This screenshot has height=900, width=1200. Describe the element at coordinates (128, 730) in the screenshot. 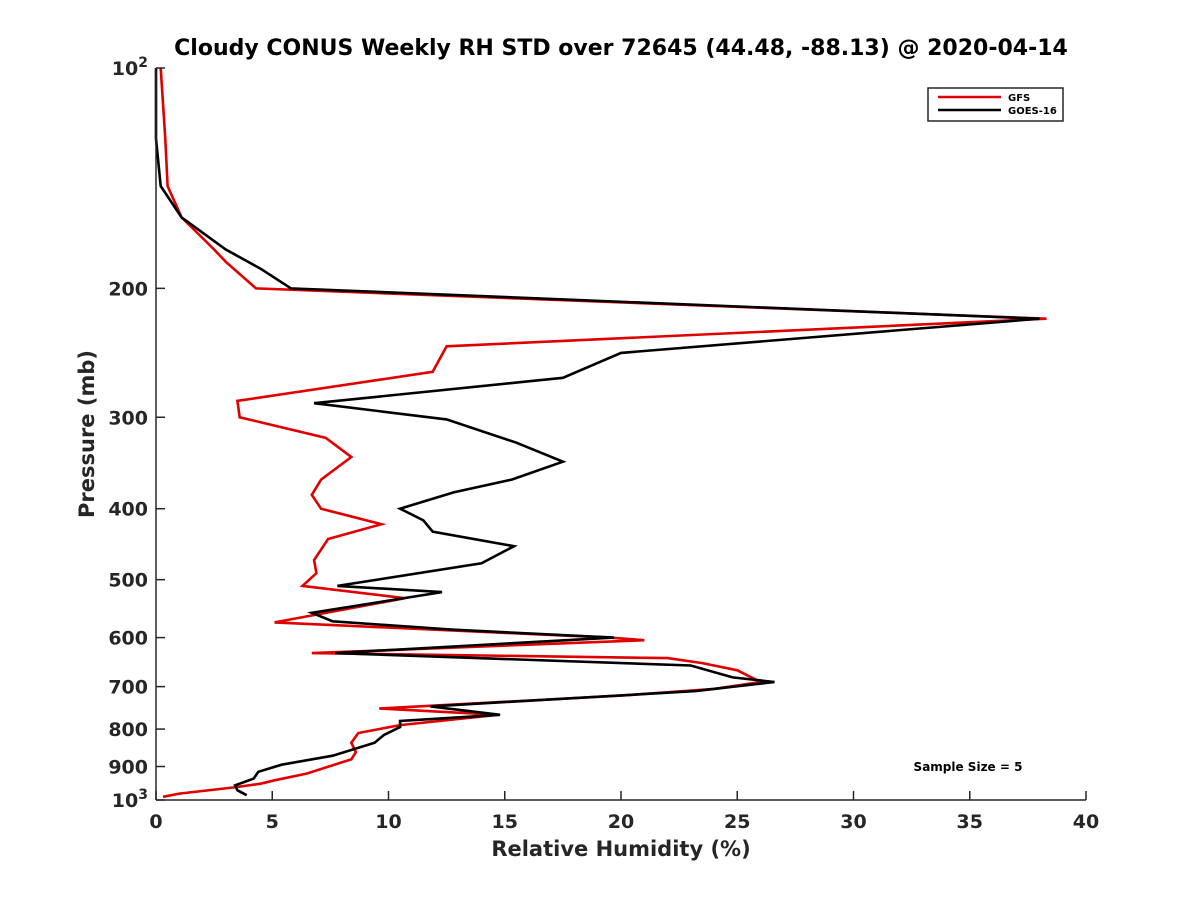

I see `y-tick-label: 800` at that location.